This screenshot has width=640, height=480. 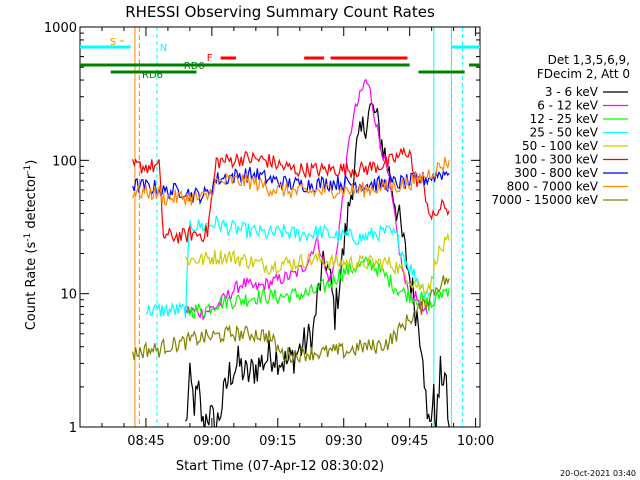 I want to click on y-axis-label-sup2: -1, so click(x=28, y=169).